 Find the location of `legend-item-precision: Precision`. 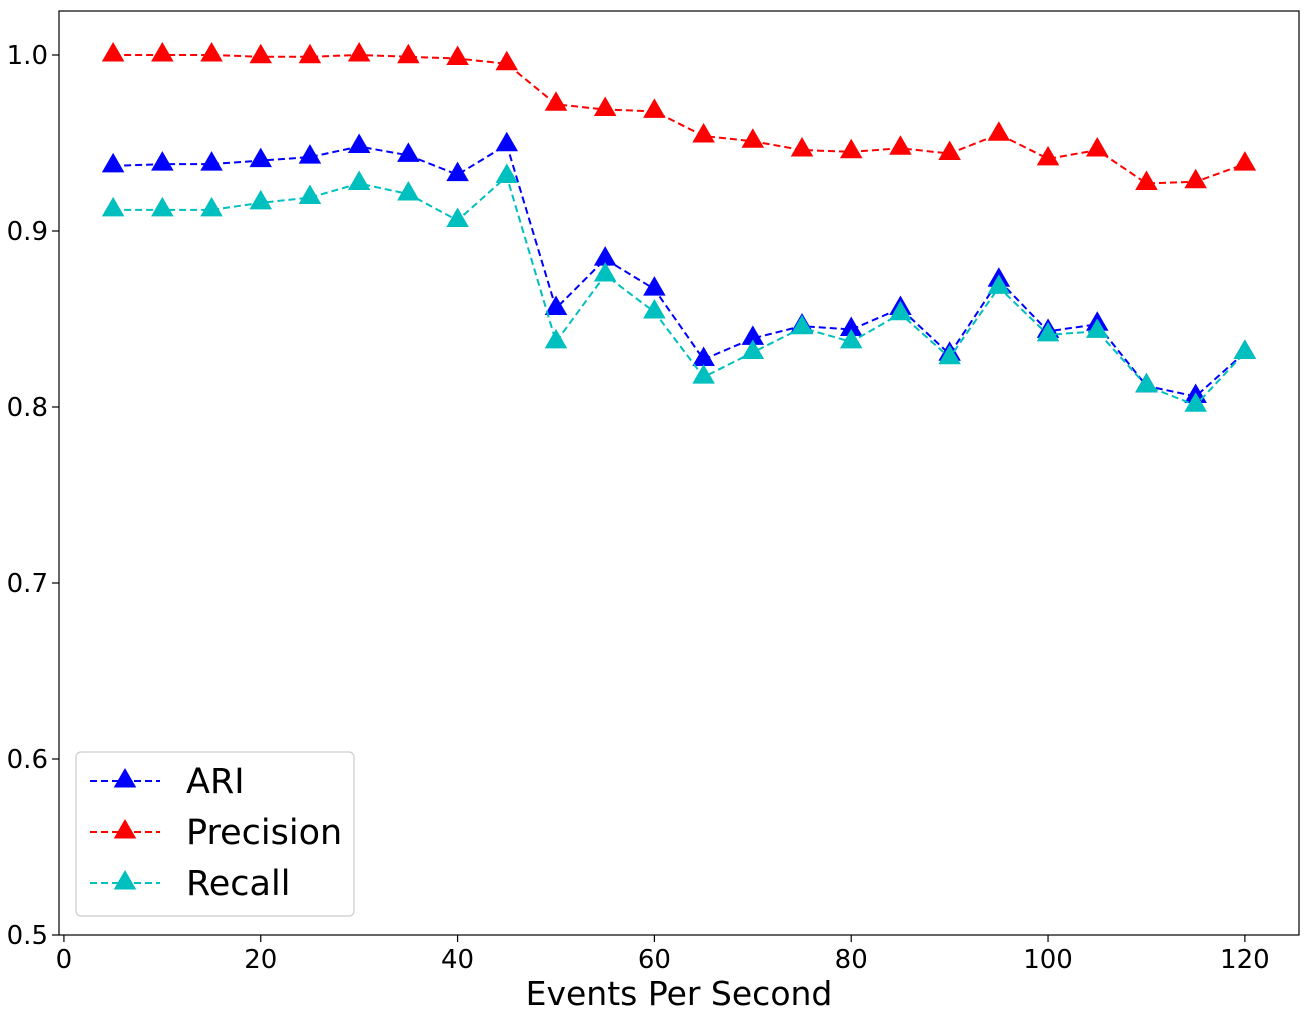

legend-item-precision: Precision is located at coordinates (216, 833).